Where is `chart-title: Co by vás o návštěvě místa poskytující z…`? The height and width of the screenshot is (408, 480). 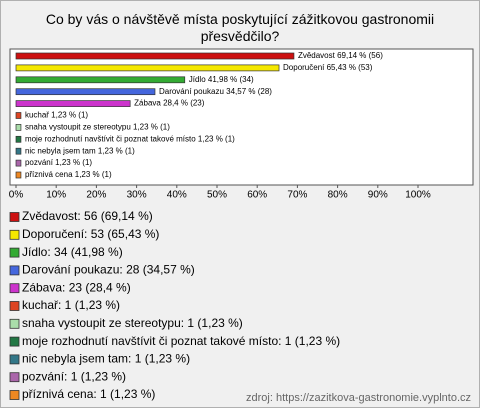 chart-title: Co by vás o návštěvě místa poskytující z… is located at coordinates (240, 27).